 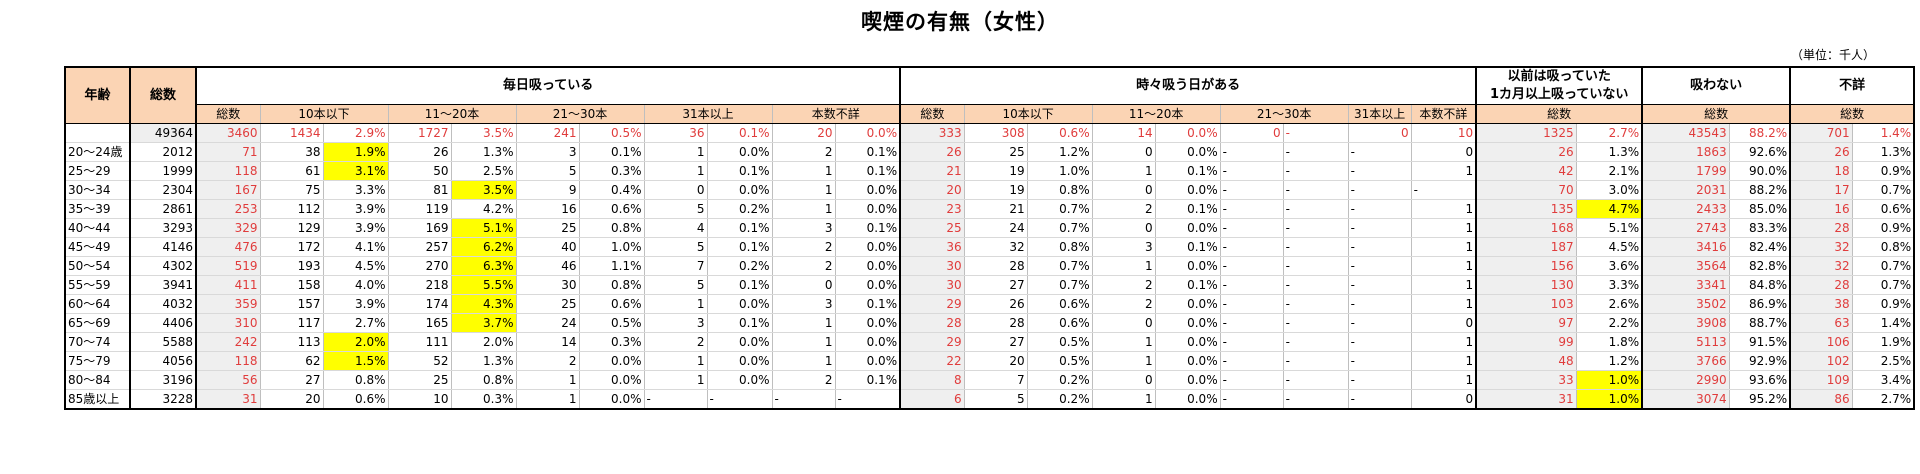 What do you see at coordinates (547, 171) in the screenshot?
I see `data-cell: 5` at bounding box center [547, 171].